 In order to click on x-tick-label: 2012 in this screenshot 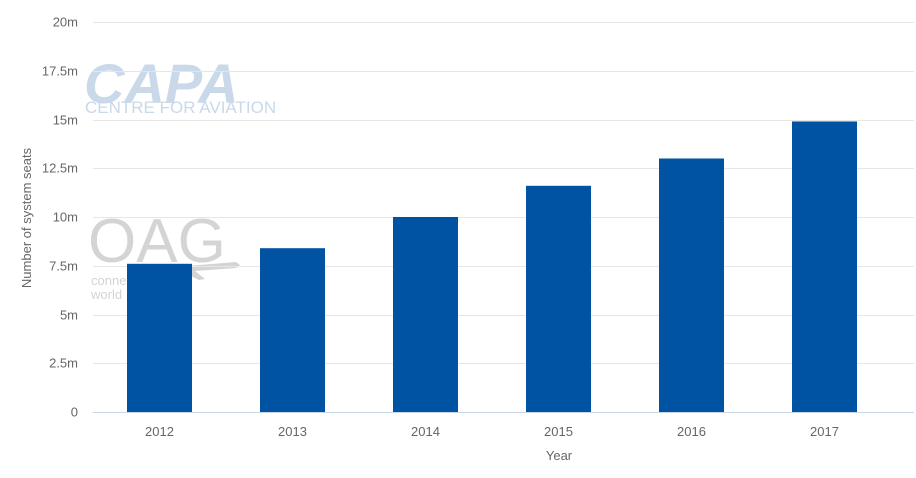, I will do `click(159, 431)`.